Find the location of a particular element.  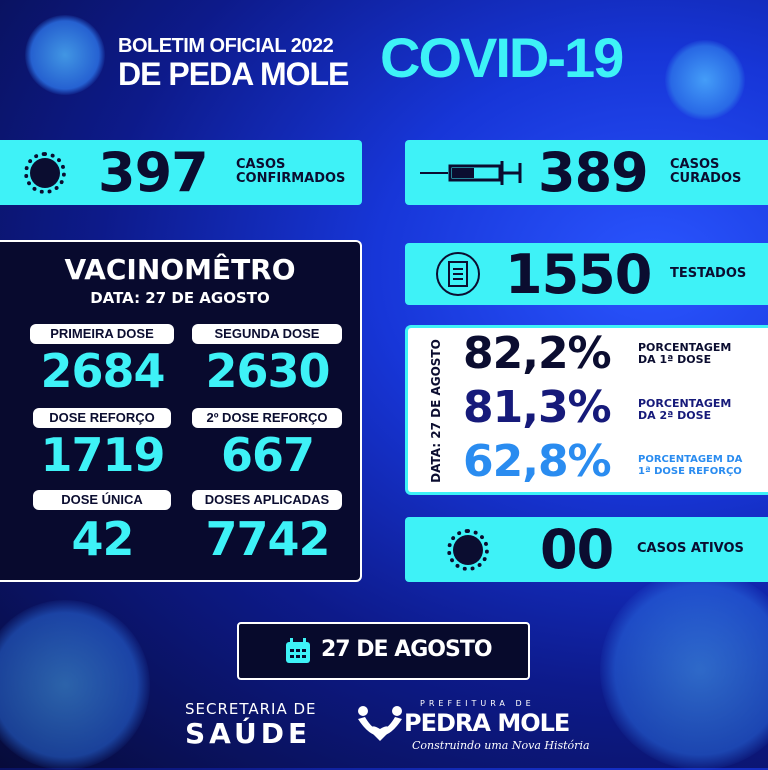

tested-card: 1550 TESTADOS is located at coordinates (586, 274).